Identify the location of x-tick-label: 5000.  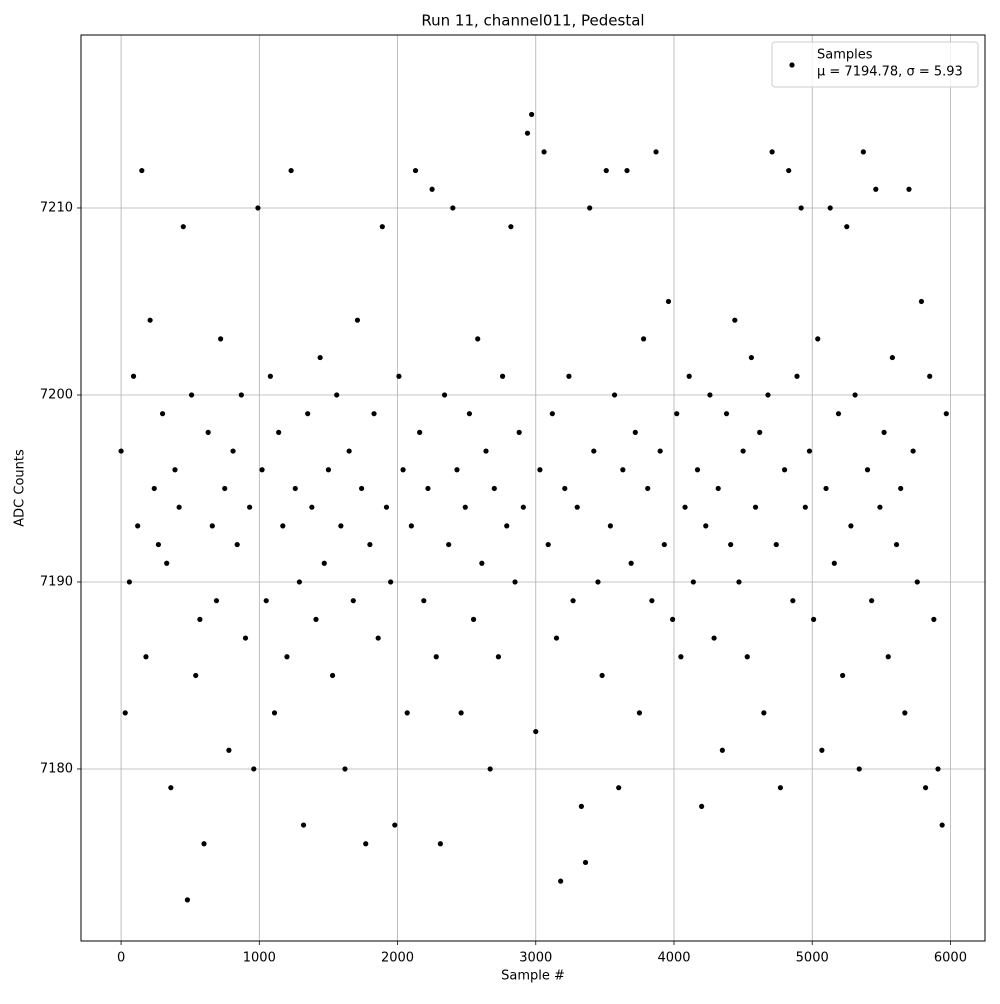
(812, 958).